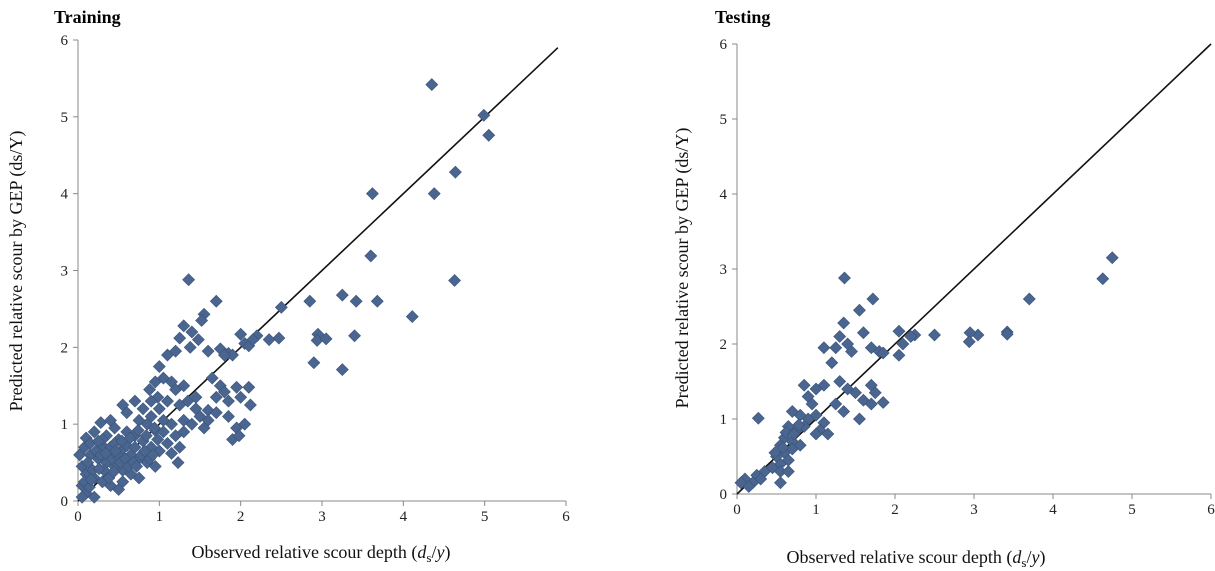 This screenshot has height=571, width=1215. Describe the element at coordinates (724, 195) in the screenshot. I see `testing-y-tick-label: 4` at that location.